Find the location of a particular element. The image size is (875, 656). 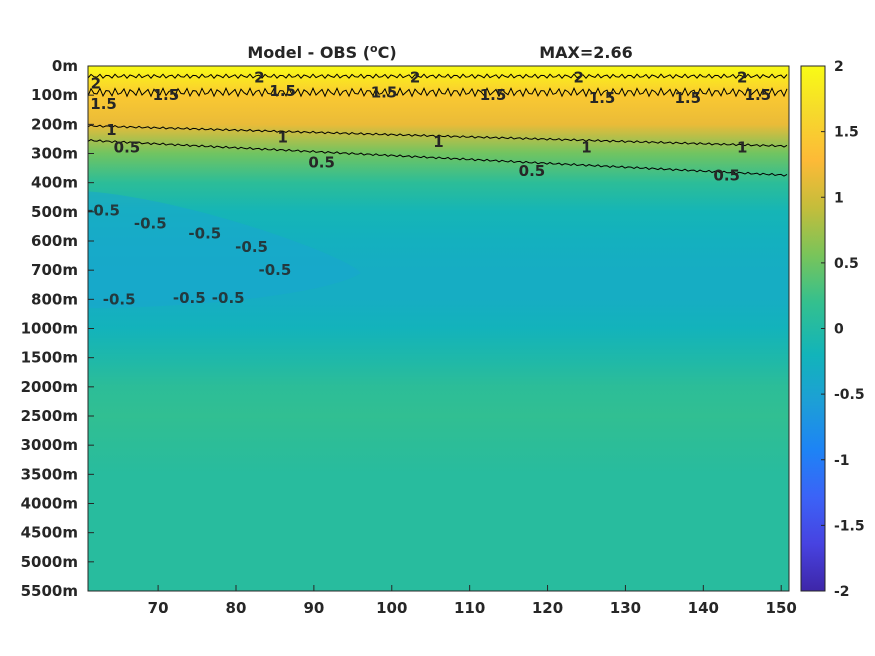

y-tick-label: 2000m is located at coordinates (49, 387).